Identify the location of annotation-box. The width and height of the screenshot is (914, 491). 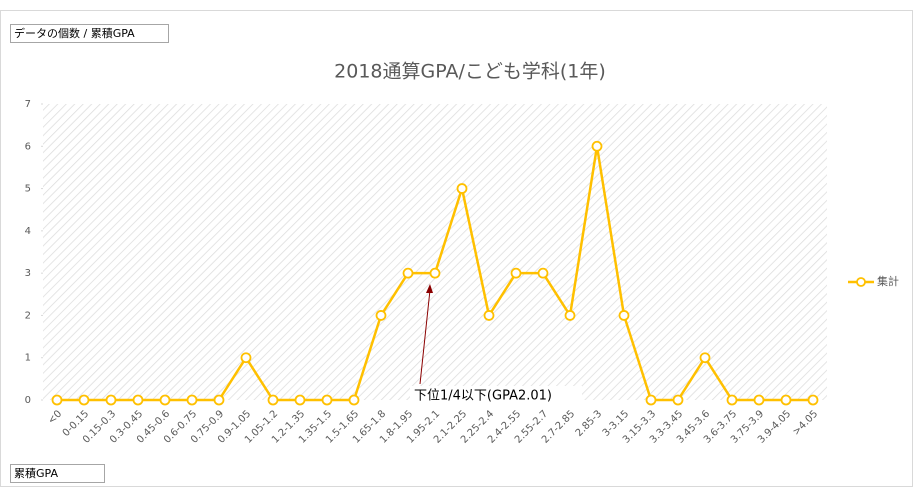
(496, 395).